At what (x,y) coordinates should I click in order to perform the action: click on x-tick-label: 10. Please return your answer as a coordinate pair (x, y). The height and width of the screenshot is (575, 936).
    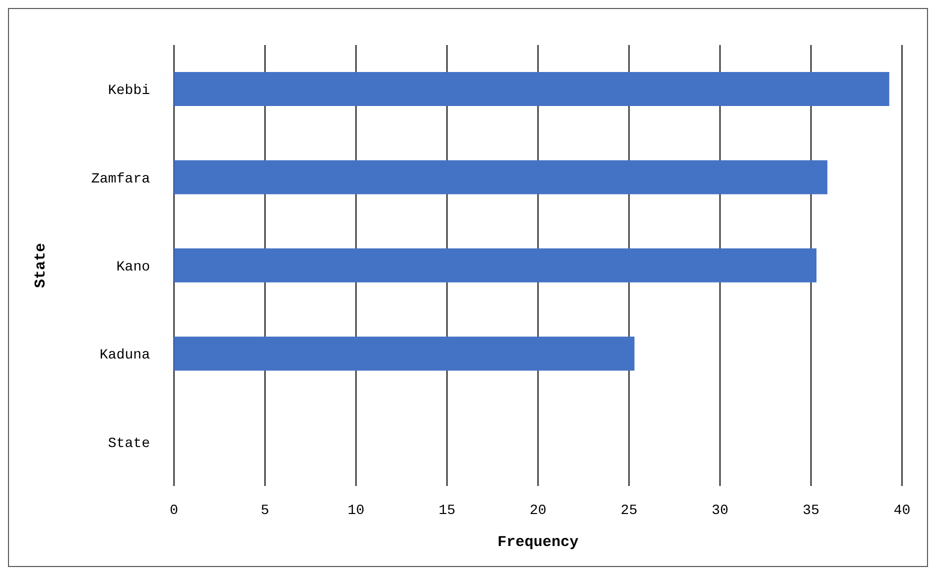
    Looking at the image, I should click on (356, 510).